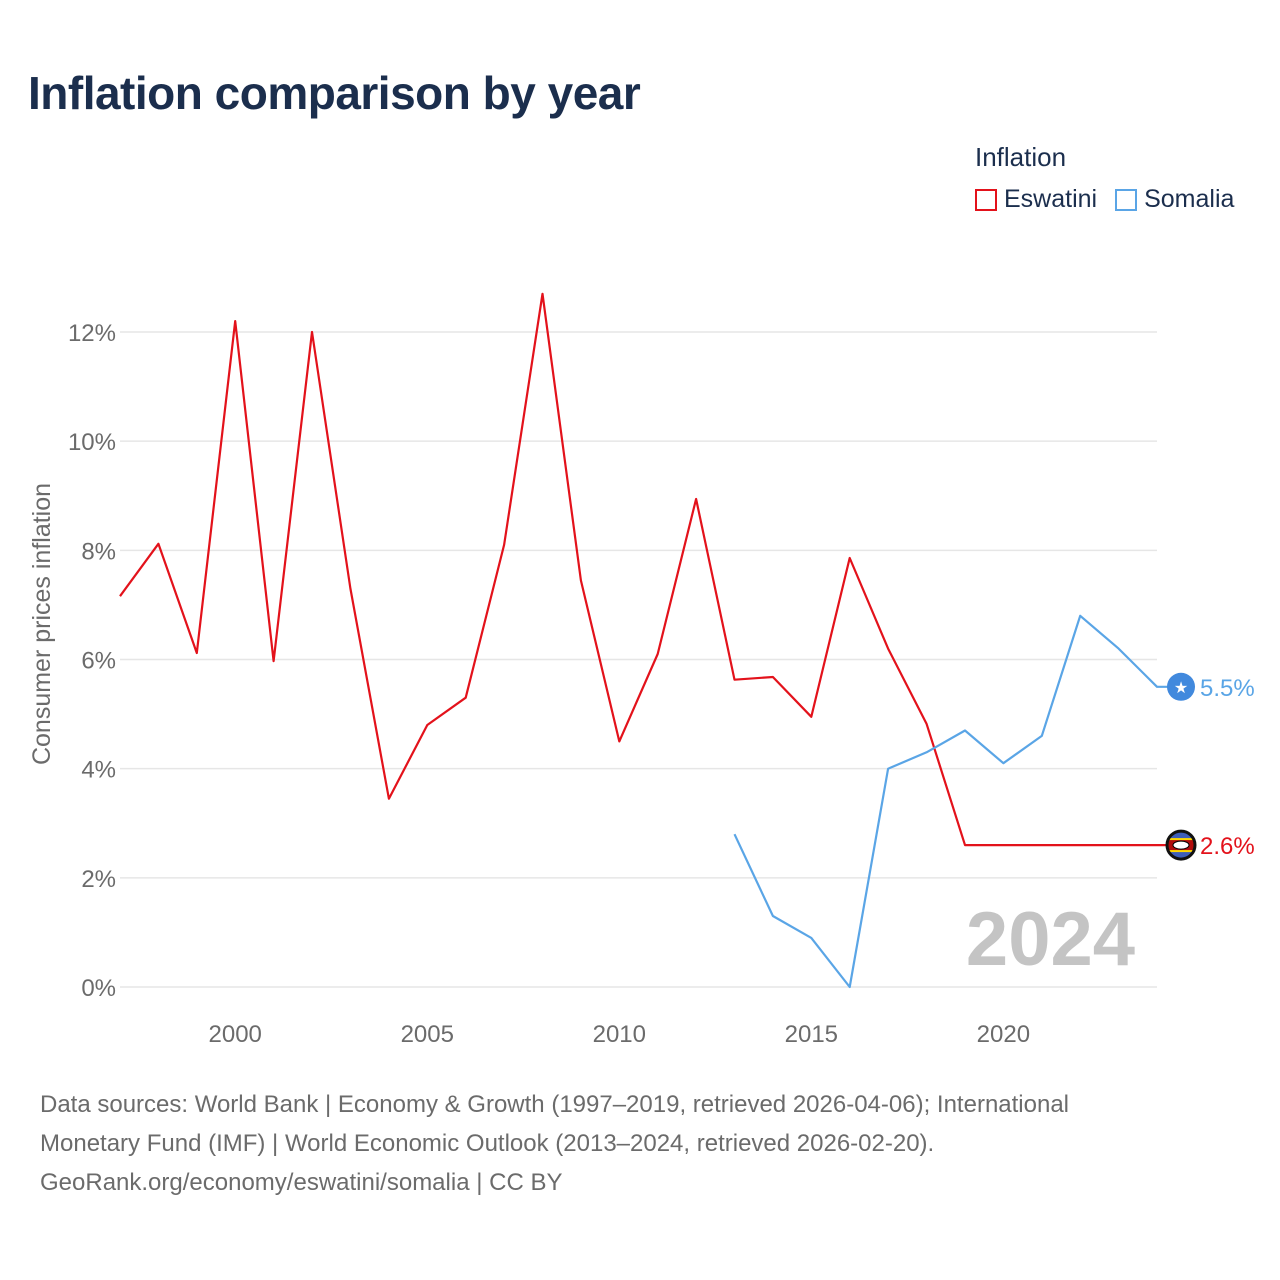  I want to click on y-tick-label: 10%, so click(92, 442).